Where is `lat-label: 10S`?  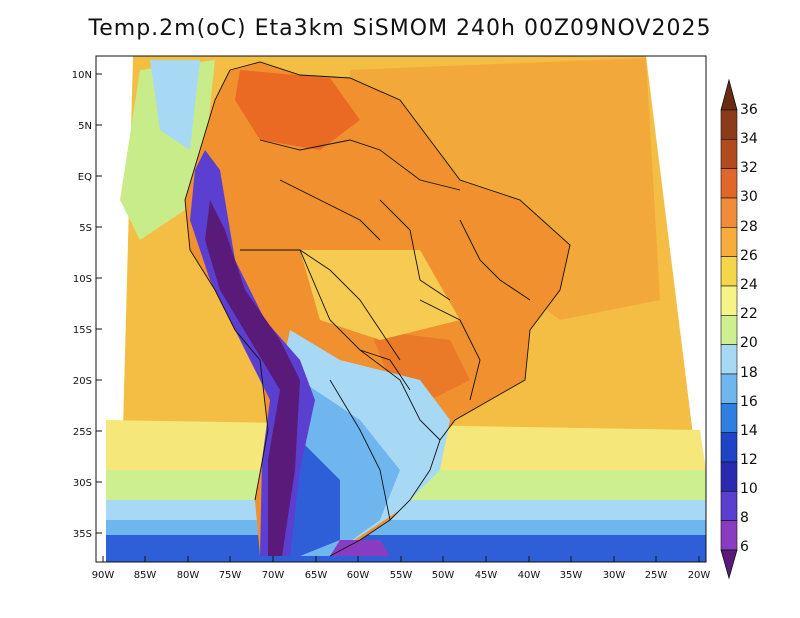 lat-label: 10S is located at coordinates (82, 279).